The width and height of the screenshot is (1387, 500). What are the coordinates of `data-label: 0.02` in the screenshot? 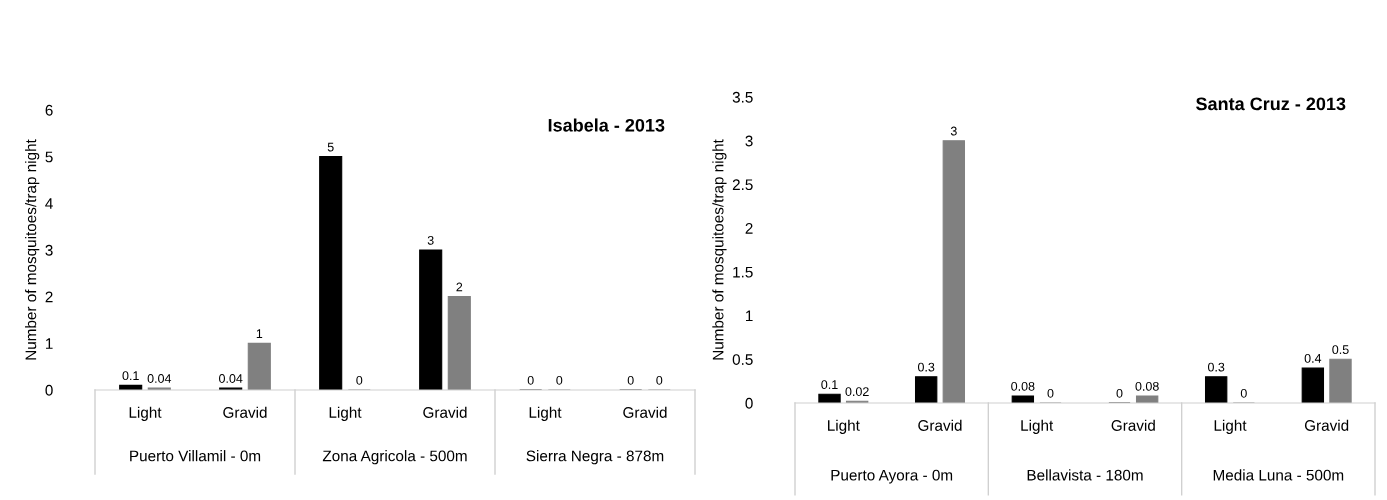 It's located at (857, 391).